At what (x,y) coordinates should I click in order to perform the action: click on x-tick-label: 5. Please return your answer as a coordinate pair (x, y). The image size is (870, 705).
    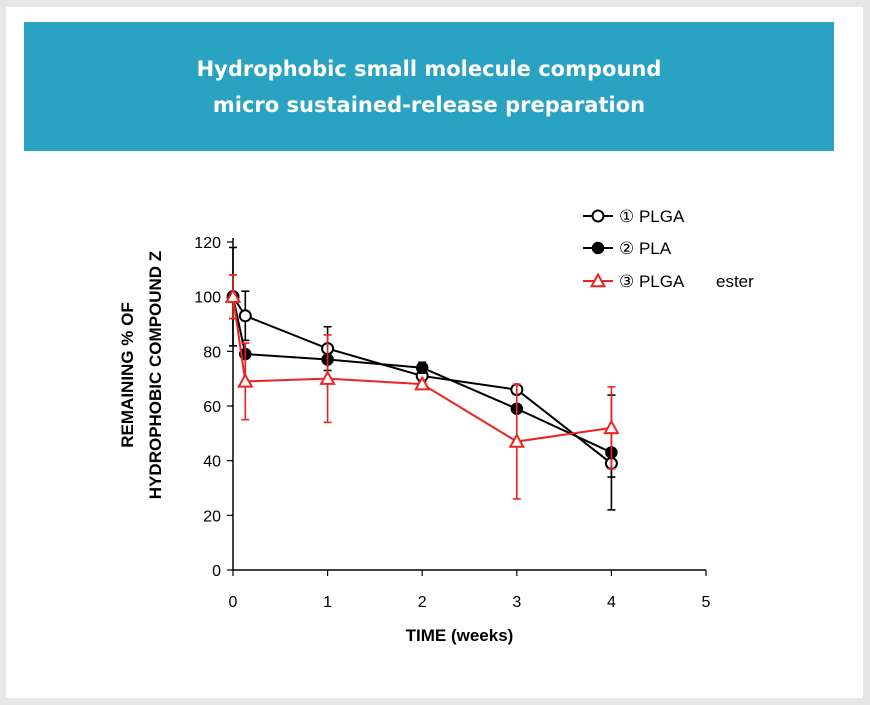
    Looking at the image, I should click on (706, 602).